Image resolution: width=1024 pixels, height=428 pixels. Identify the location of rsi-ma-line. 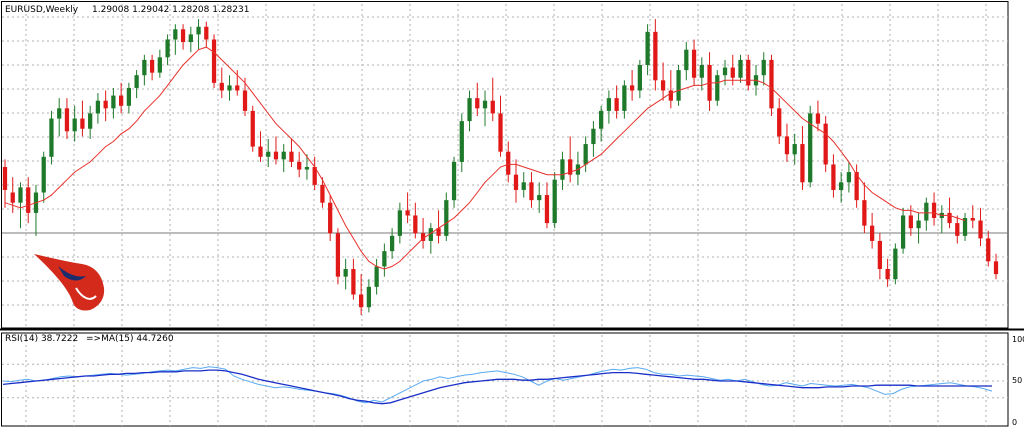
(497, 387).